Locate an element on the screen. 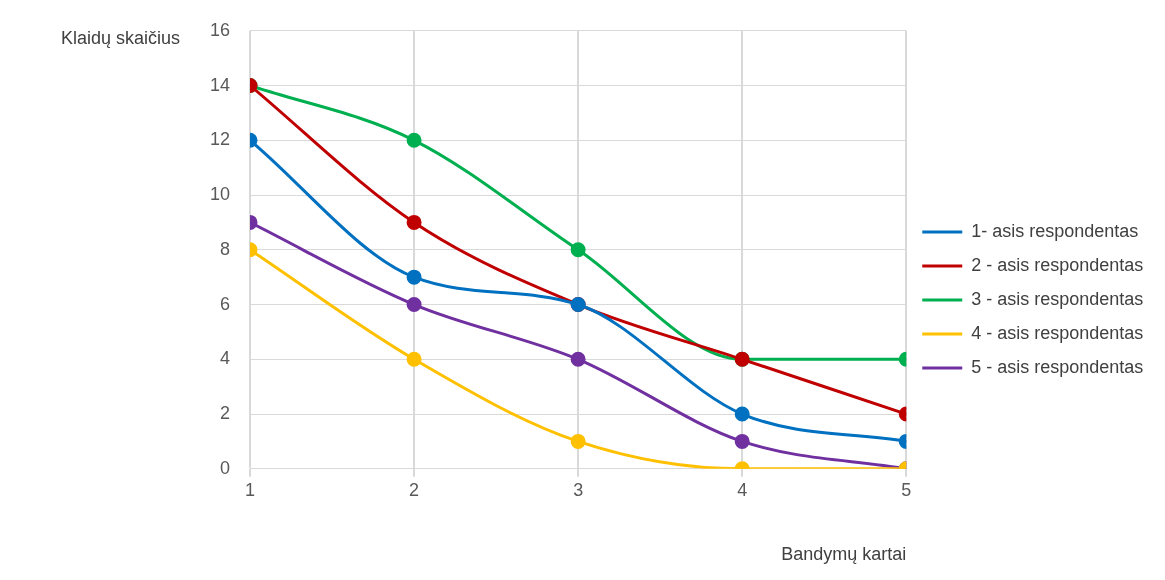 The width and height of the screenshot is (1165, 580). x-tick-label: 3 is located at coordinates (578, 489).